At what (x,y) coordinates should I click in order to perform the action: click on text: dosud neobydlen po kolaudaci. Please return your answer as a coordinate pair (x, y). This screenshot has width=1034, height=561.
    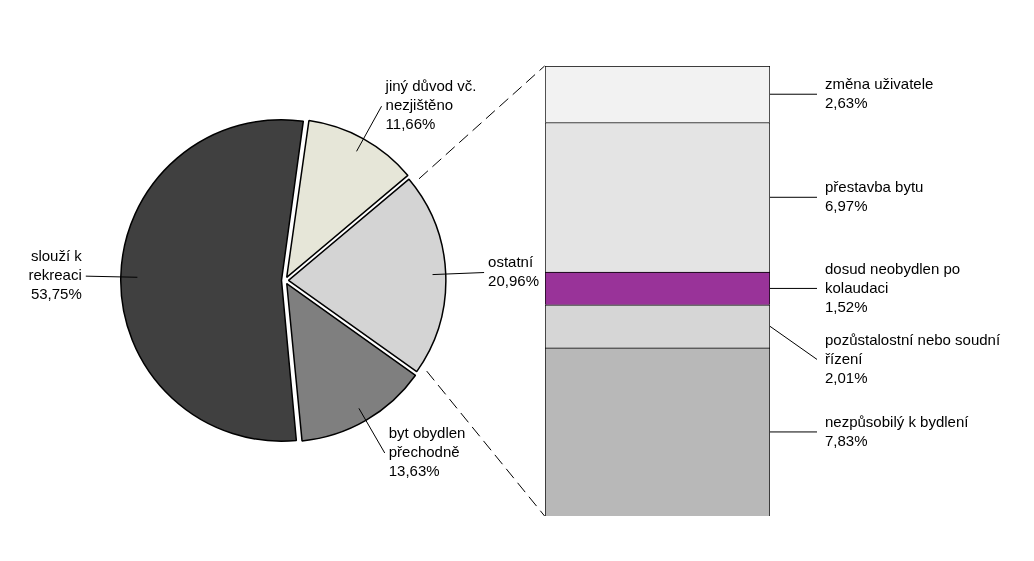
    Looking at the image, I should click on (893, 277).